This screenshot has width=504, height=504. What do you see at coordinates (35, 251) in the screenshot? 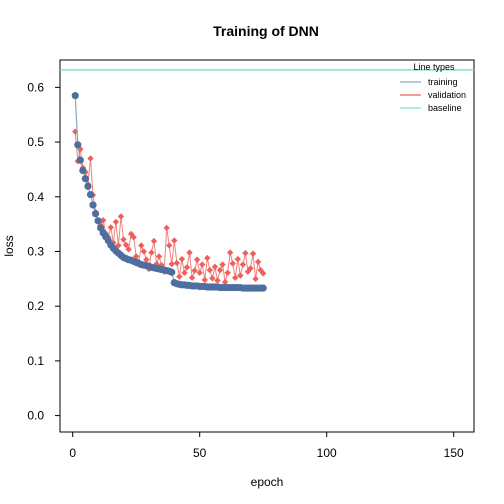
I see `y-tick-label: 0.3` at bounding box center [35, 251].